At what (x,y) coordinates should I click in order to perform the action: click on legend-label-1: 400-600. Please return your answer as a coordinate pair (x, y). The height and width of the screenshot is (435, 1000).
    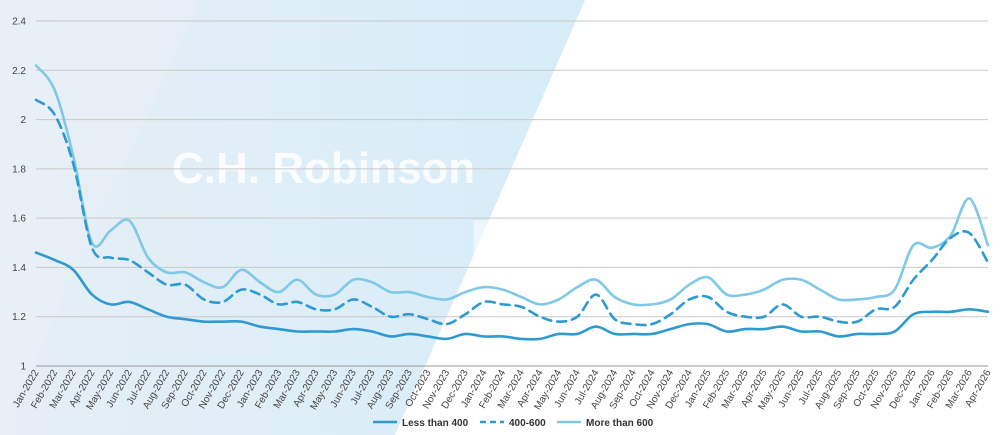
    Looking at the image, I should click on (527, 423).